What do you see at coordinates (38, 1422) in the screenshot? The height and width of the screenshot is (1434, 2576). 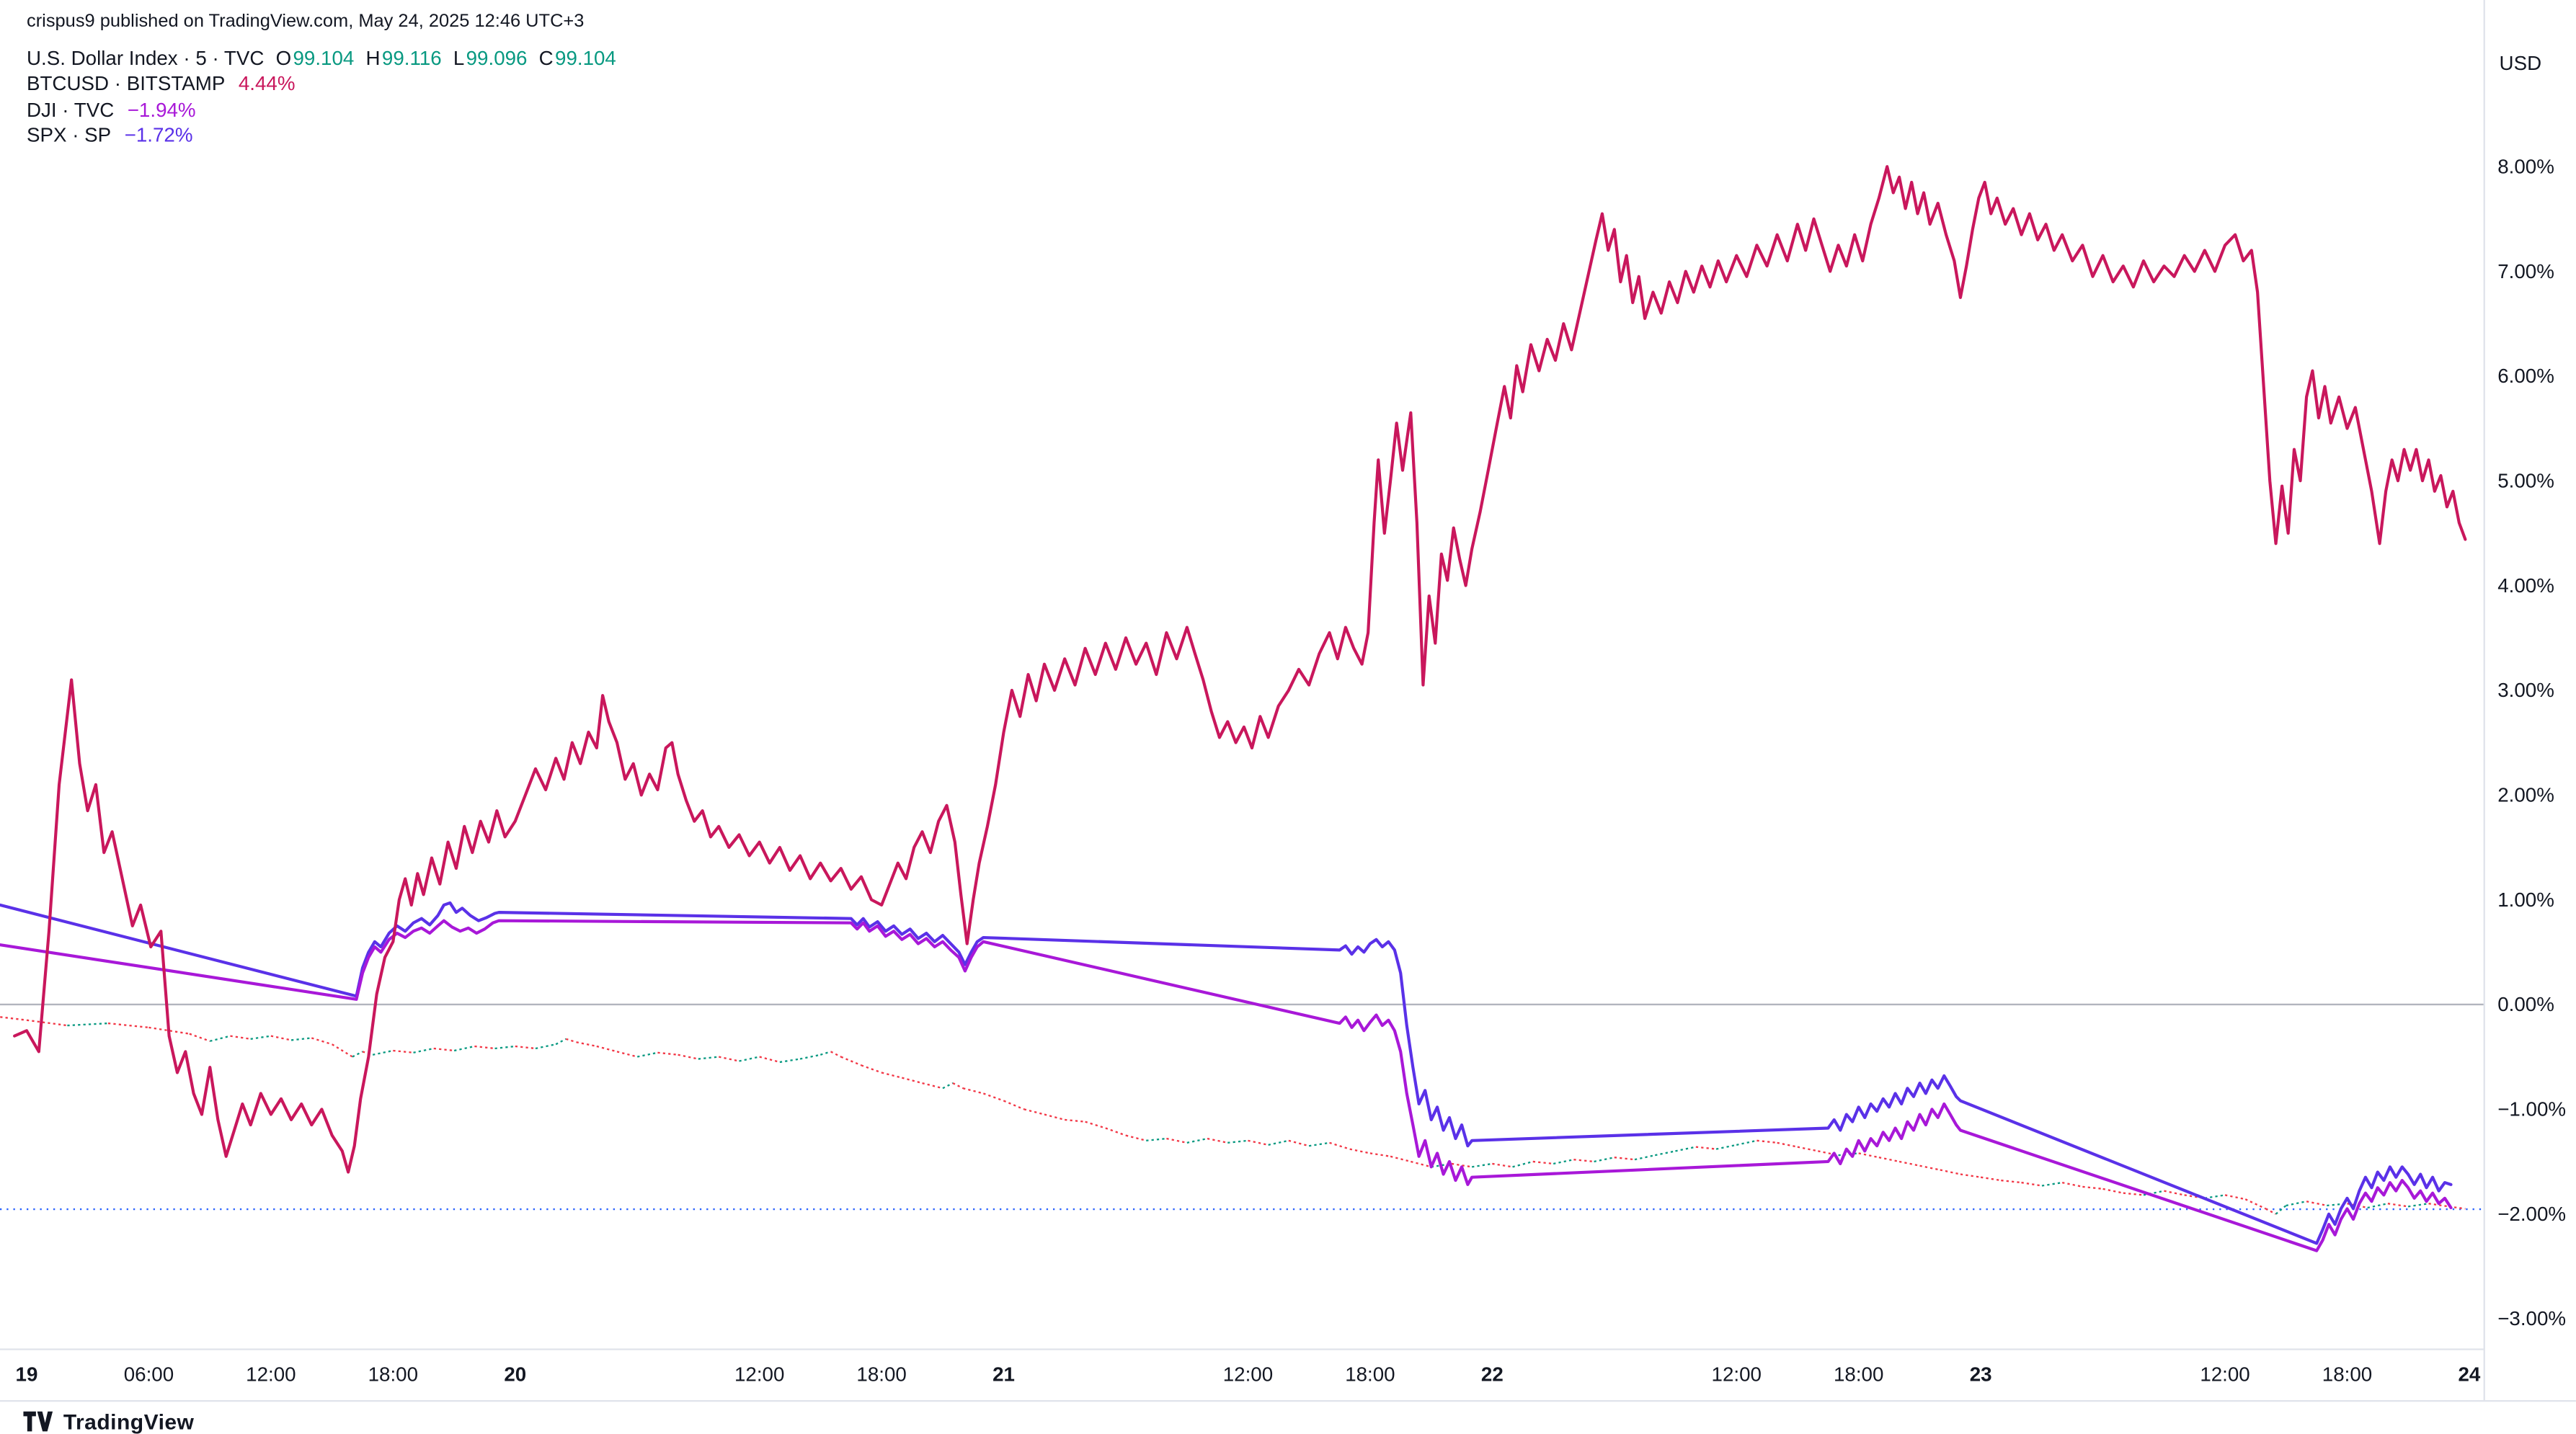 I see `tradingview-logo-icon` at bounding box center [38, 1422].